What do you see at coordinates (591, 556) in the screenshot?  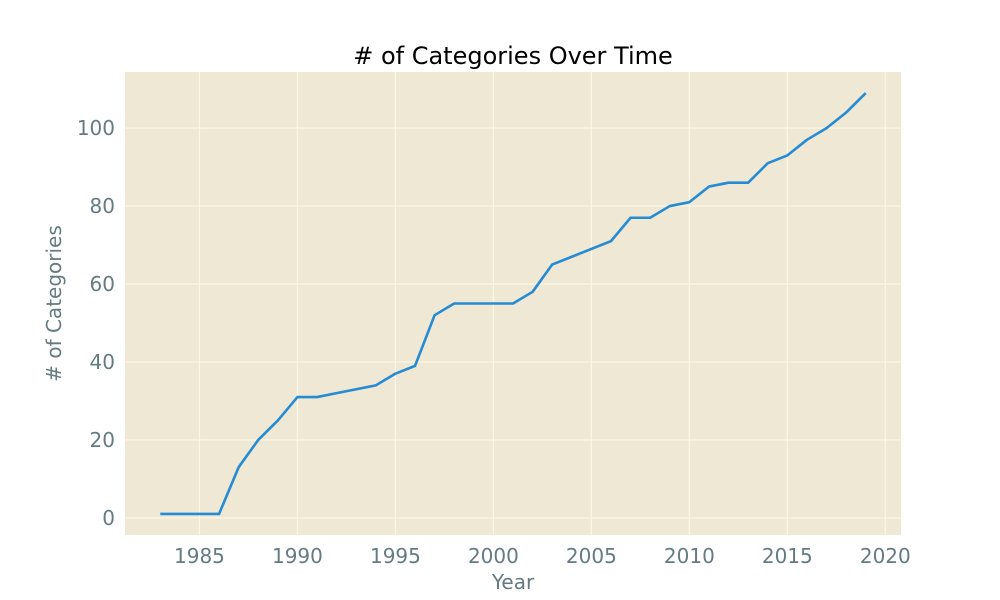 I see `x-tick-label: 2005` at bounding box center [591, 556].